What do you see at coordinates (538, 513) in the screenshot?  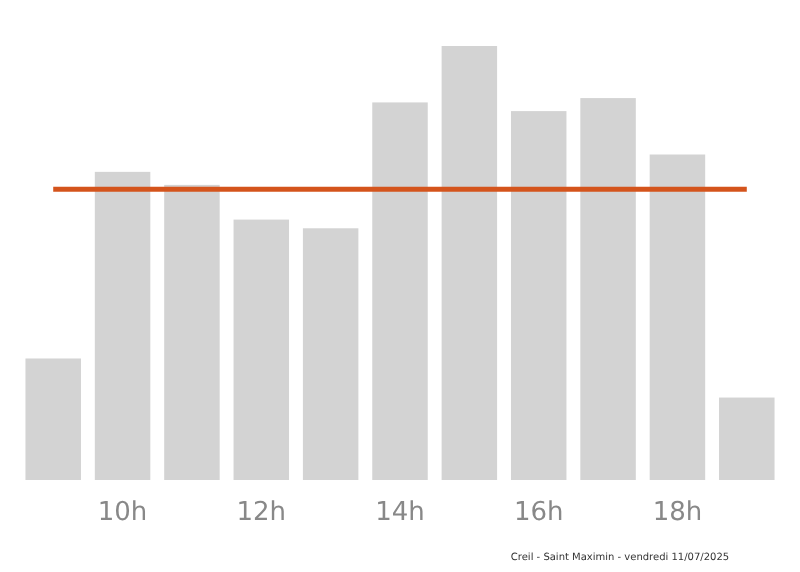 I see `x-tick-label: 16h` at bounding box center [538, 513].